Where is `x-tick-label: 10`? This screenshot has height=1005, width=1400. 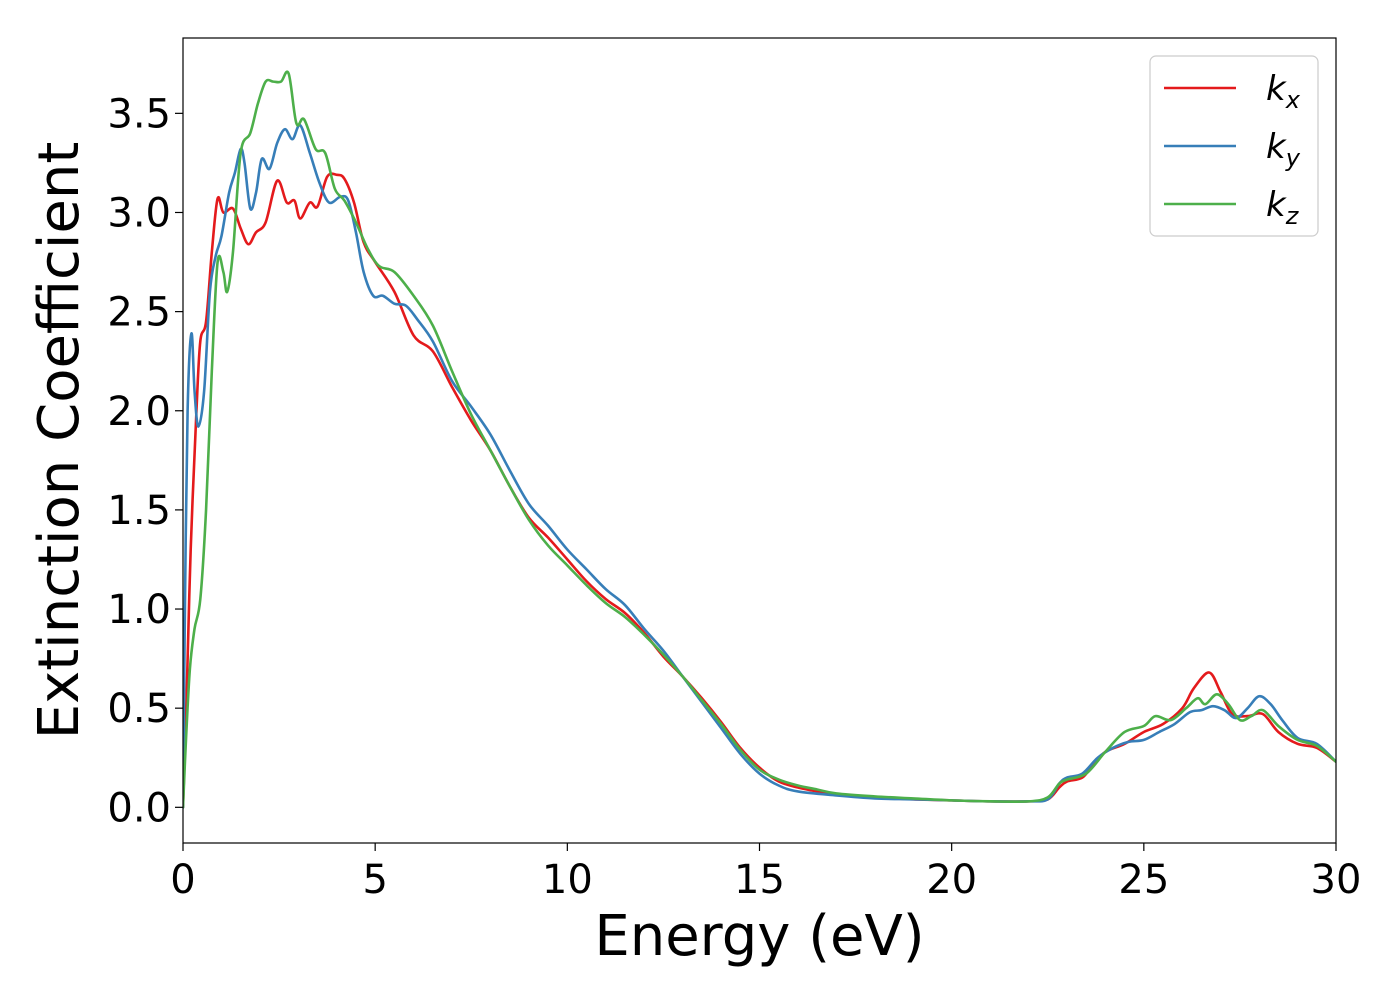 x-tick-label: 10 is located at coordinates (567, 880).